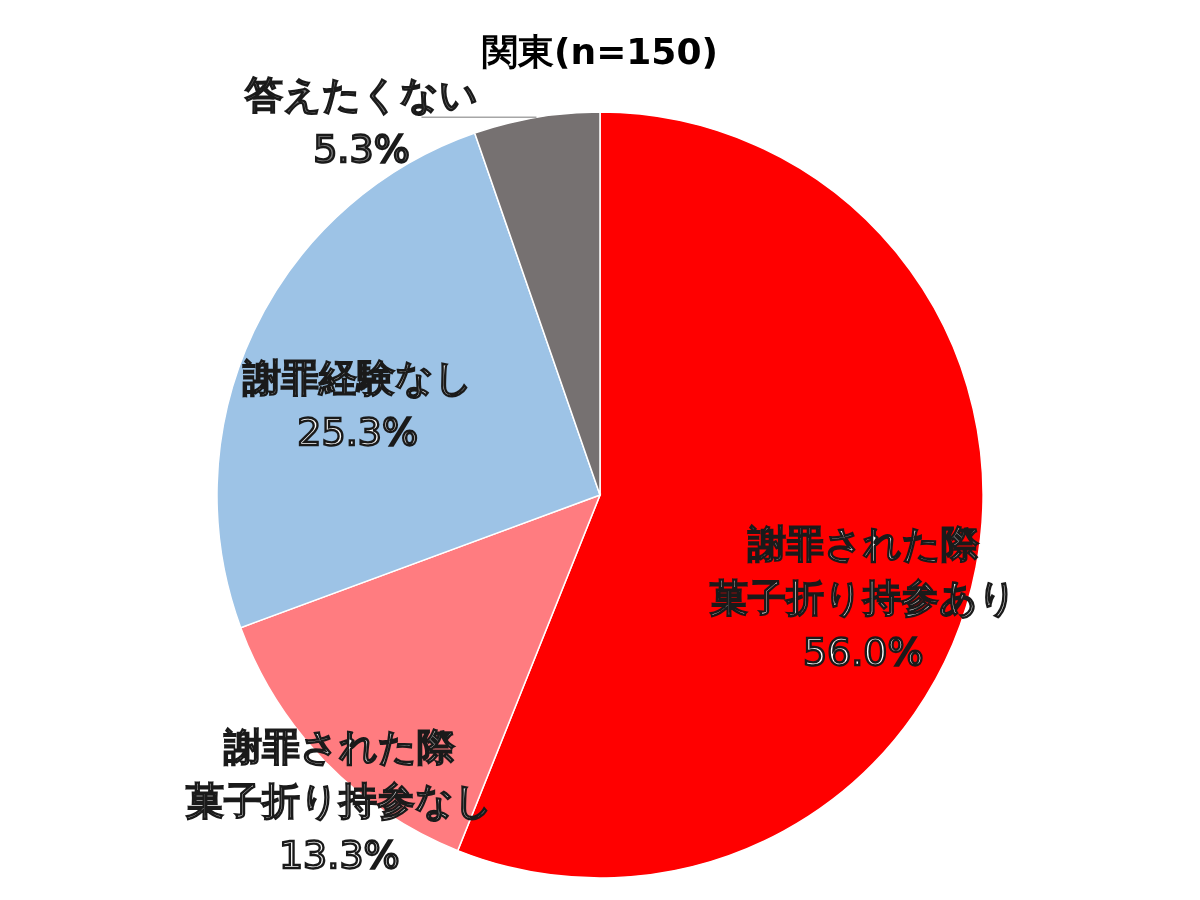  Describe the element at coordinates (339, 854) in the screenshot. I see `data-label: 13.3%` at that location.